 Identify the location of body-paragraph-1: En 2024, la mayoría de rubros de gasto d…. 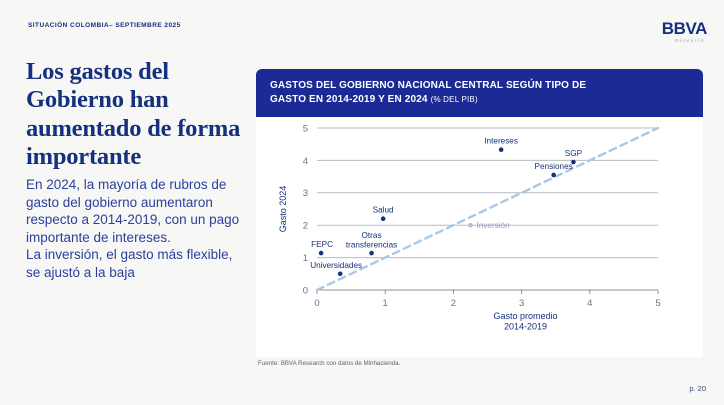
(133, 211).